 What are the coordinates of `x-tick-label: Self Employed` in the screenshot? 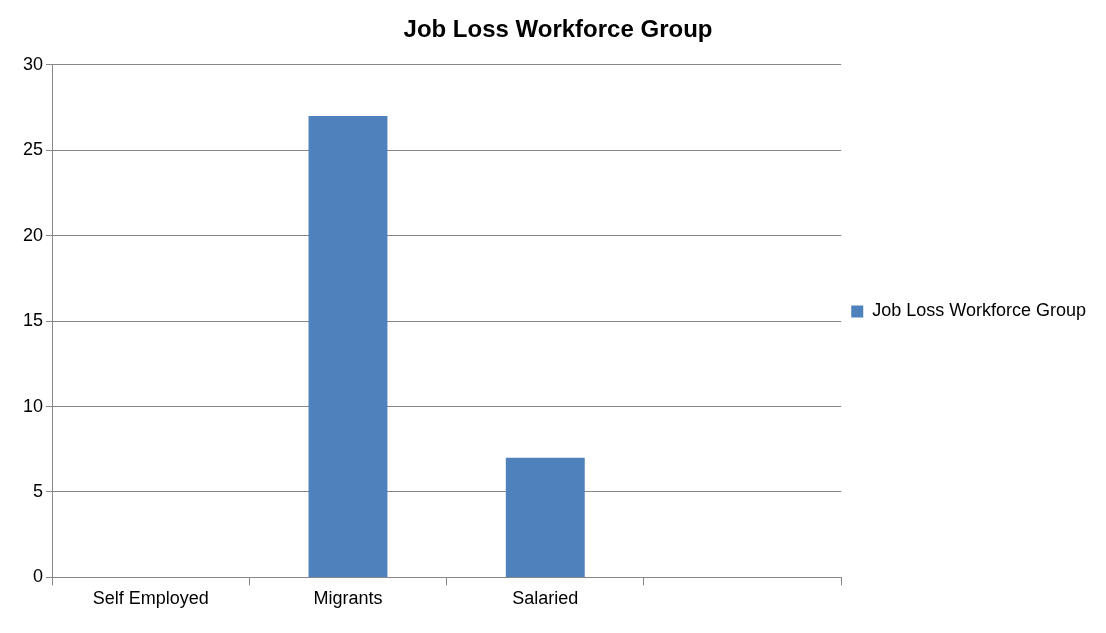 It's located at (150, 598).